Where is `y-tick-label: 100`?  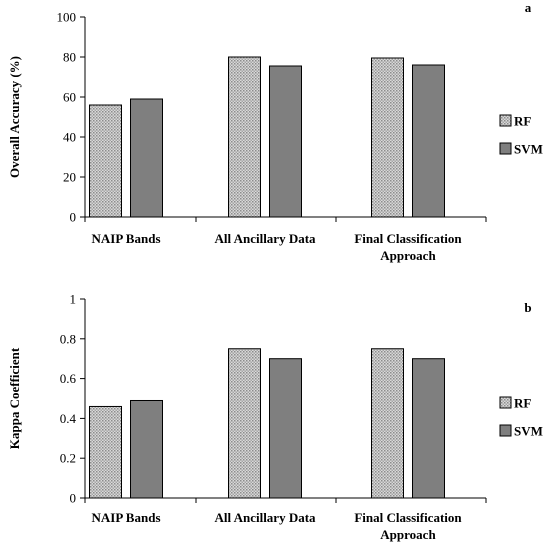 y-tick-label: 100 is located at coordinates (67, 17).